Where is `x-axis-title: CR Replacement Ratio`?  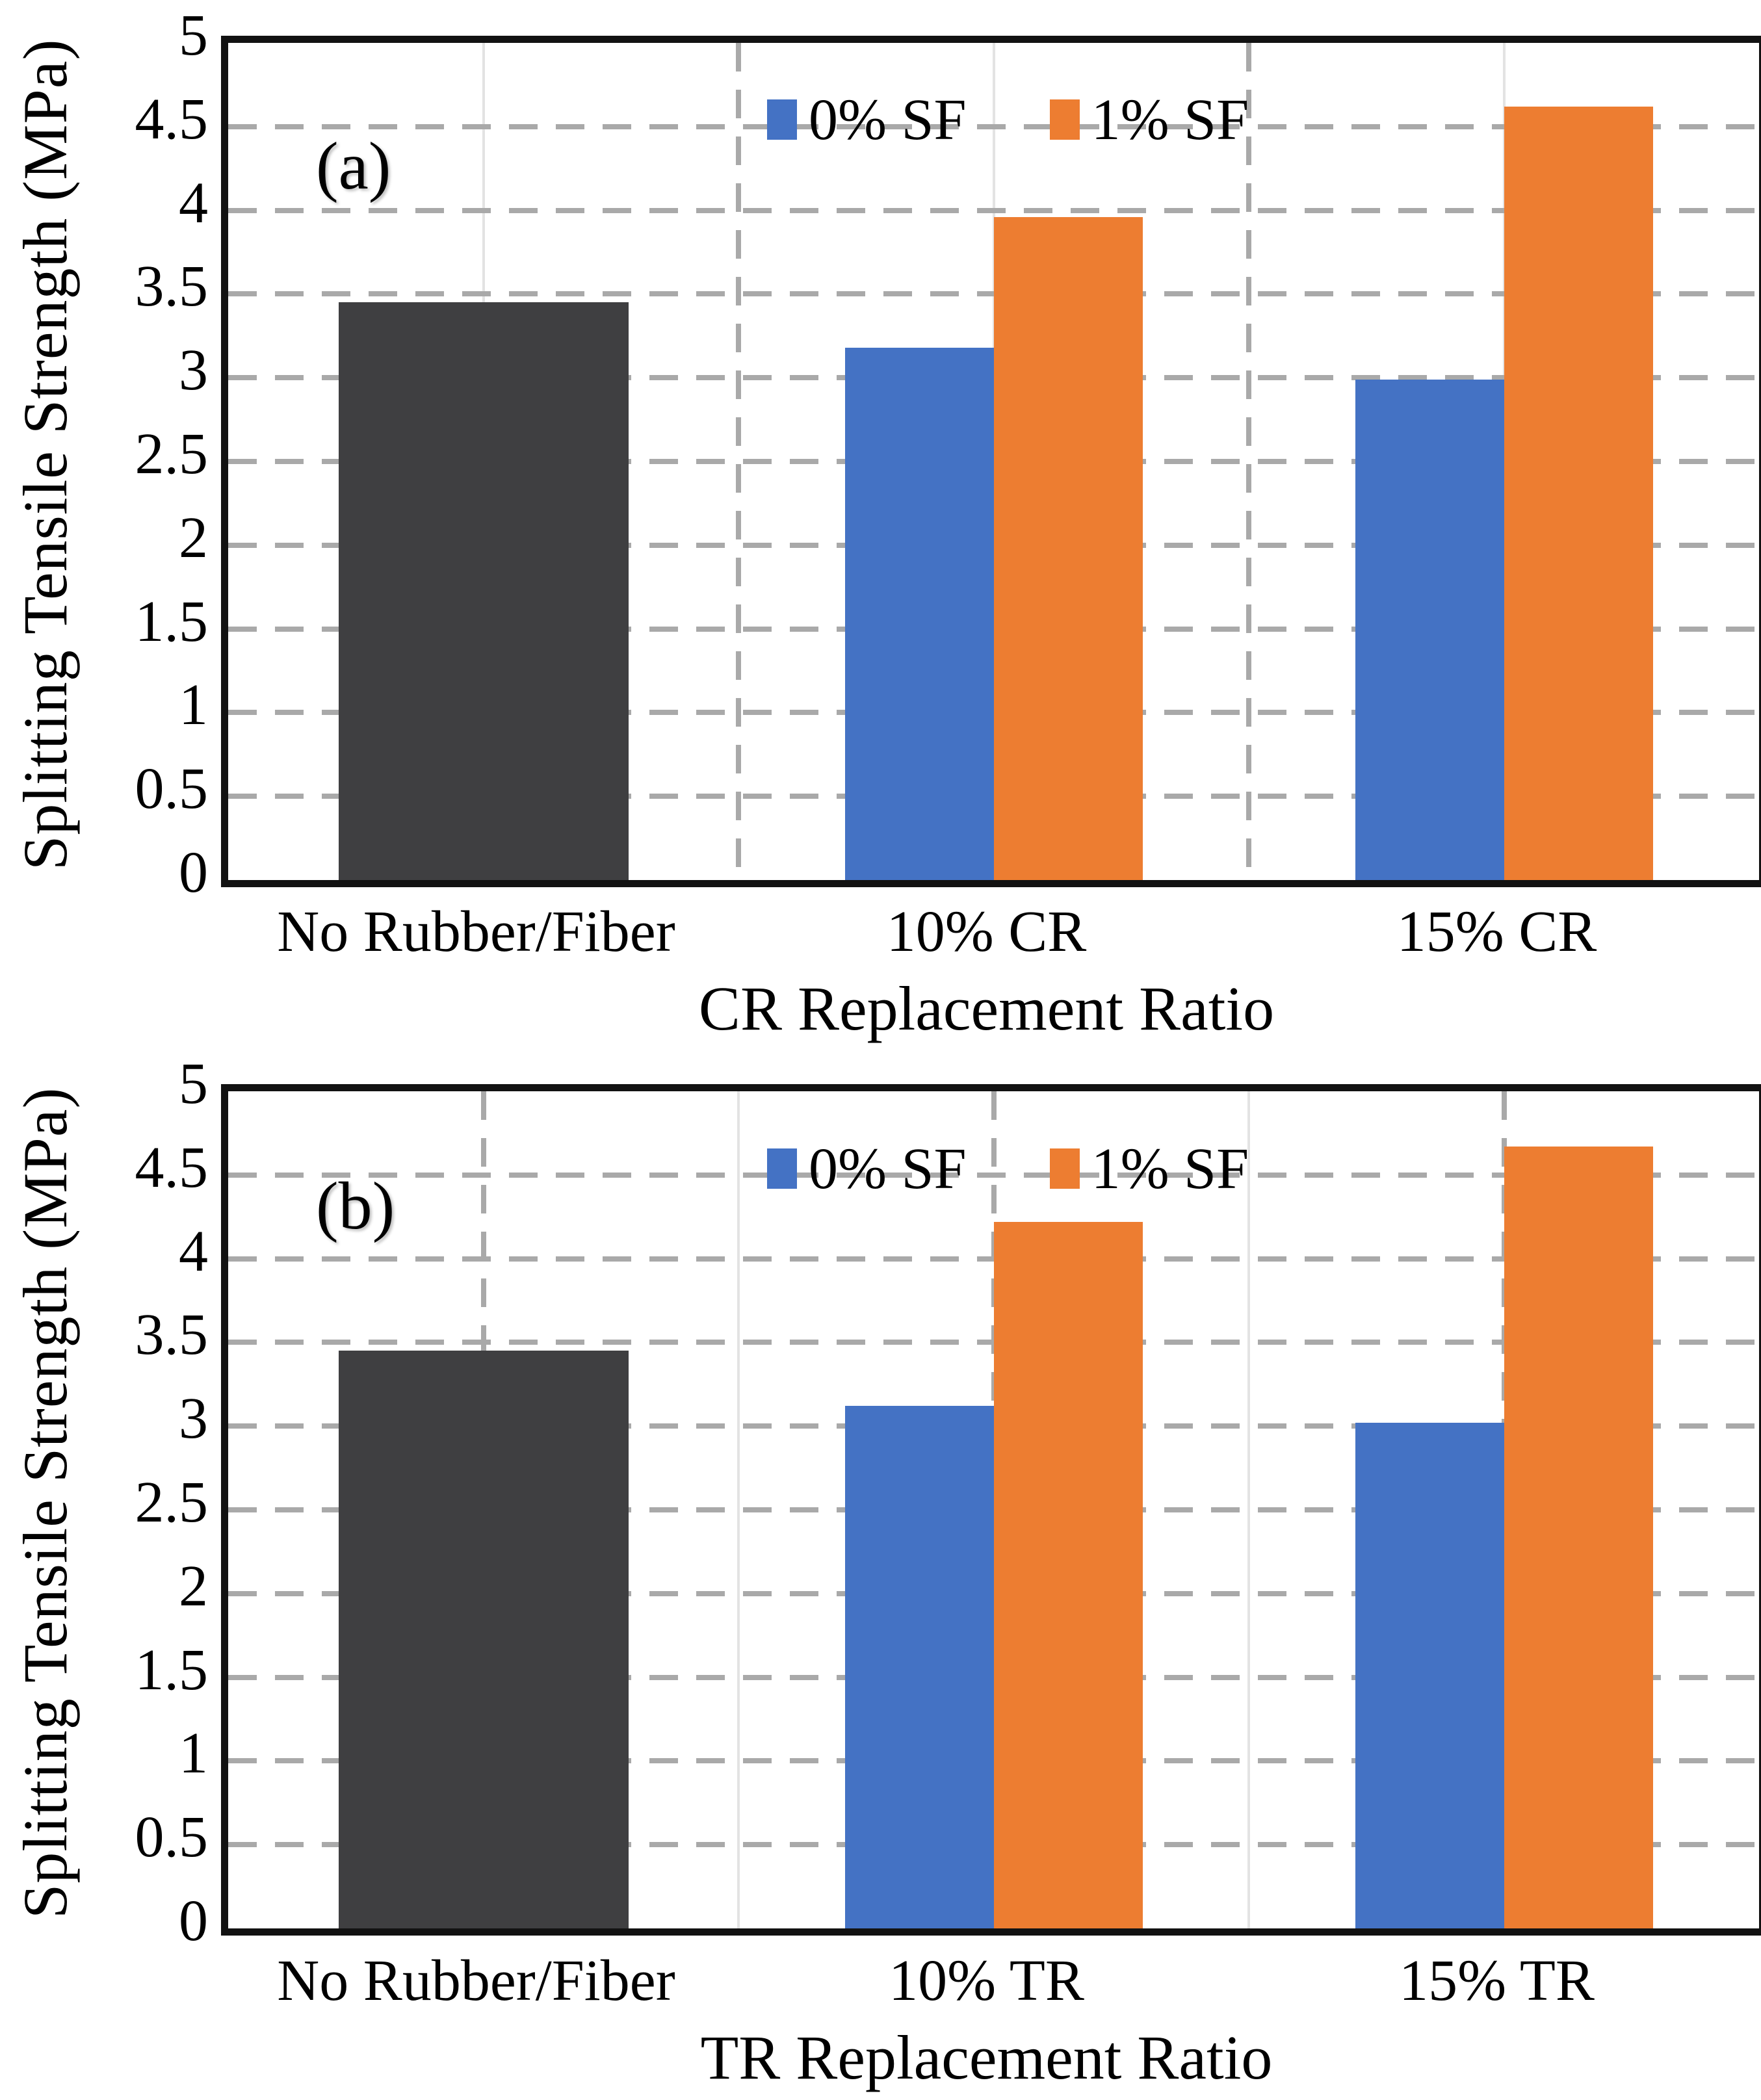 x-axis-title: CR Replacement Ratio is located at coordinates (986, 1008).